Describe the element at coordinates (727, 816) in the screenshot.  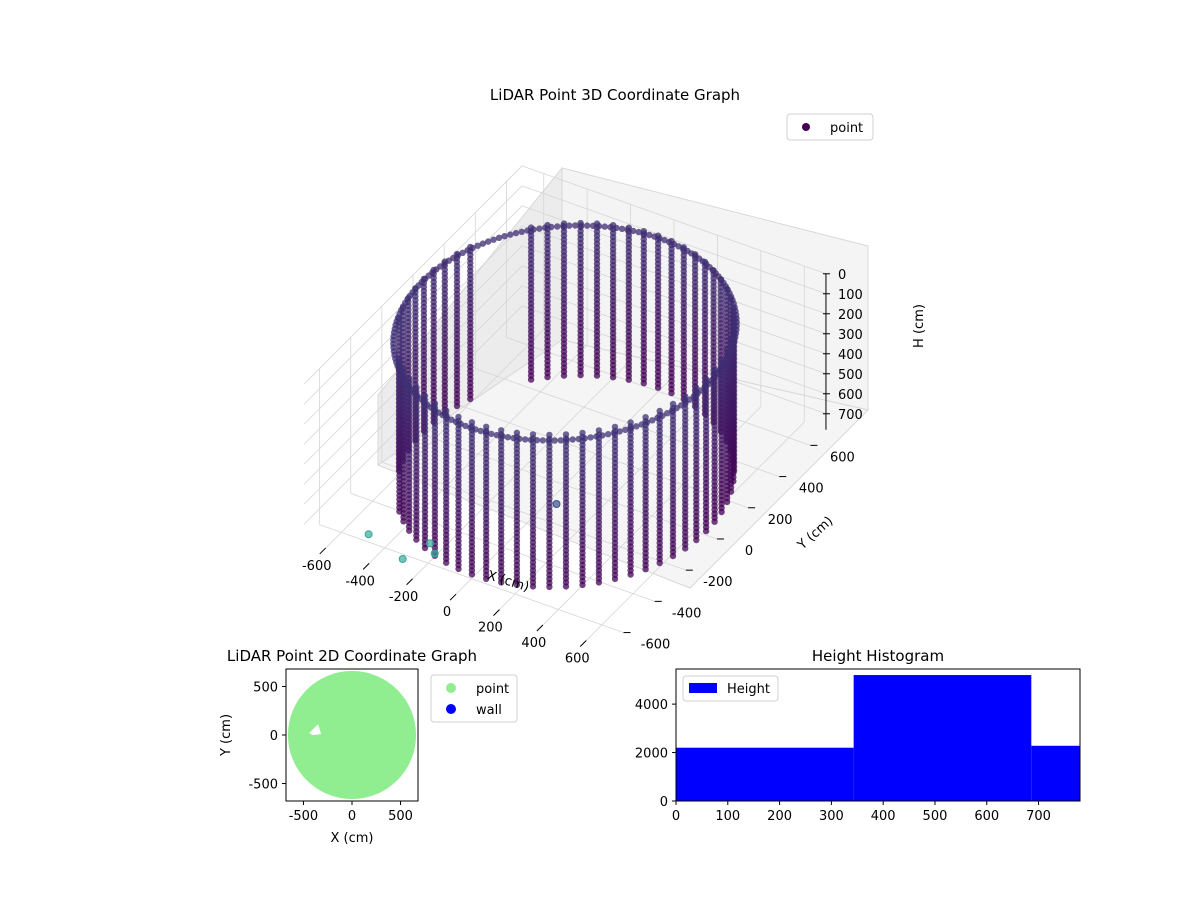
I see `x-tick-label-hist-1: 100` at that location.